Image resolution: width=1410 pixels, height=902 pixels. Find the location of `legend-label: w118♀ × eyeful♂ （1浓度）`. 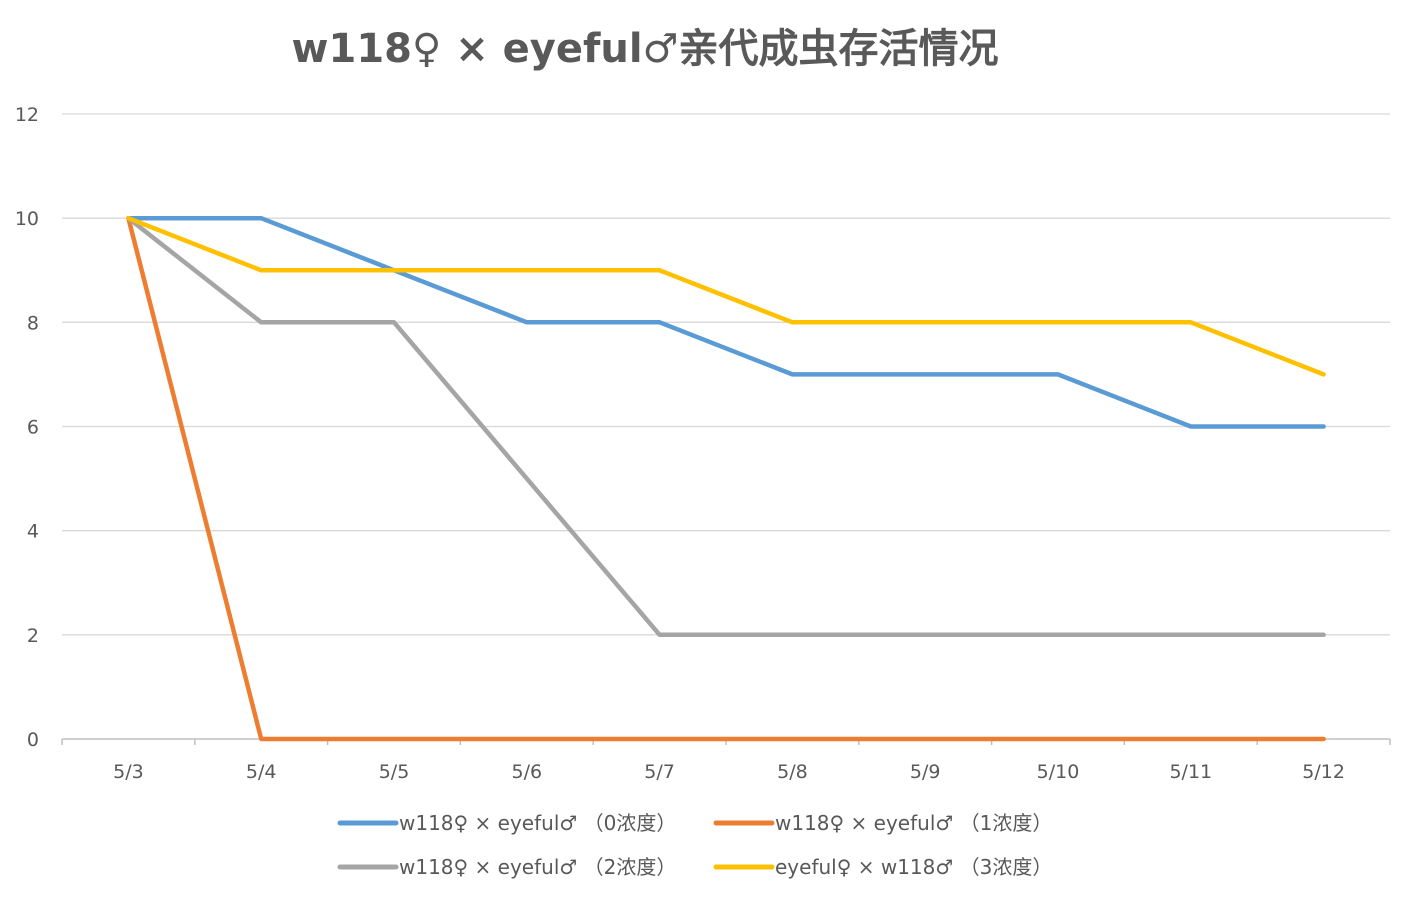

legend-label: w118♀ × eyeful♂ （1浓度） is located at coordinates (913, 823).